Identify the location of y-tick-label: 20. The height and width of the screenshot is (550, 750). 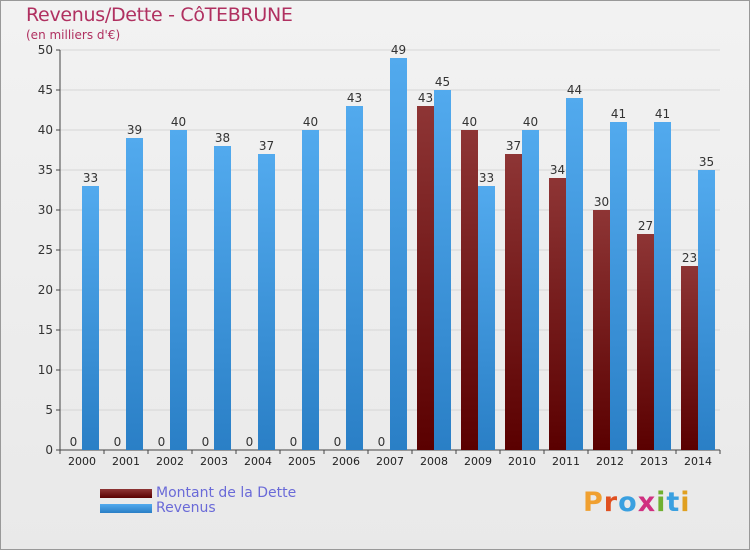
(45, 290).